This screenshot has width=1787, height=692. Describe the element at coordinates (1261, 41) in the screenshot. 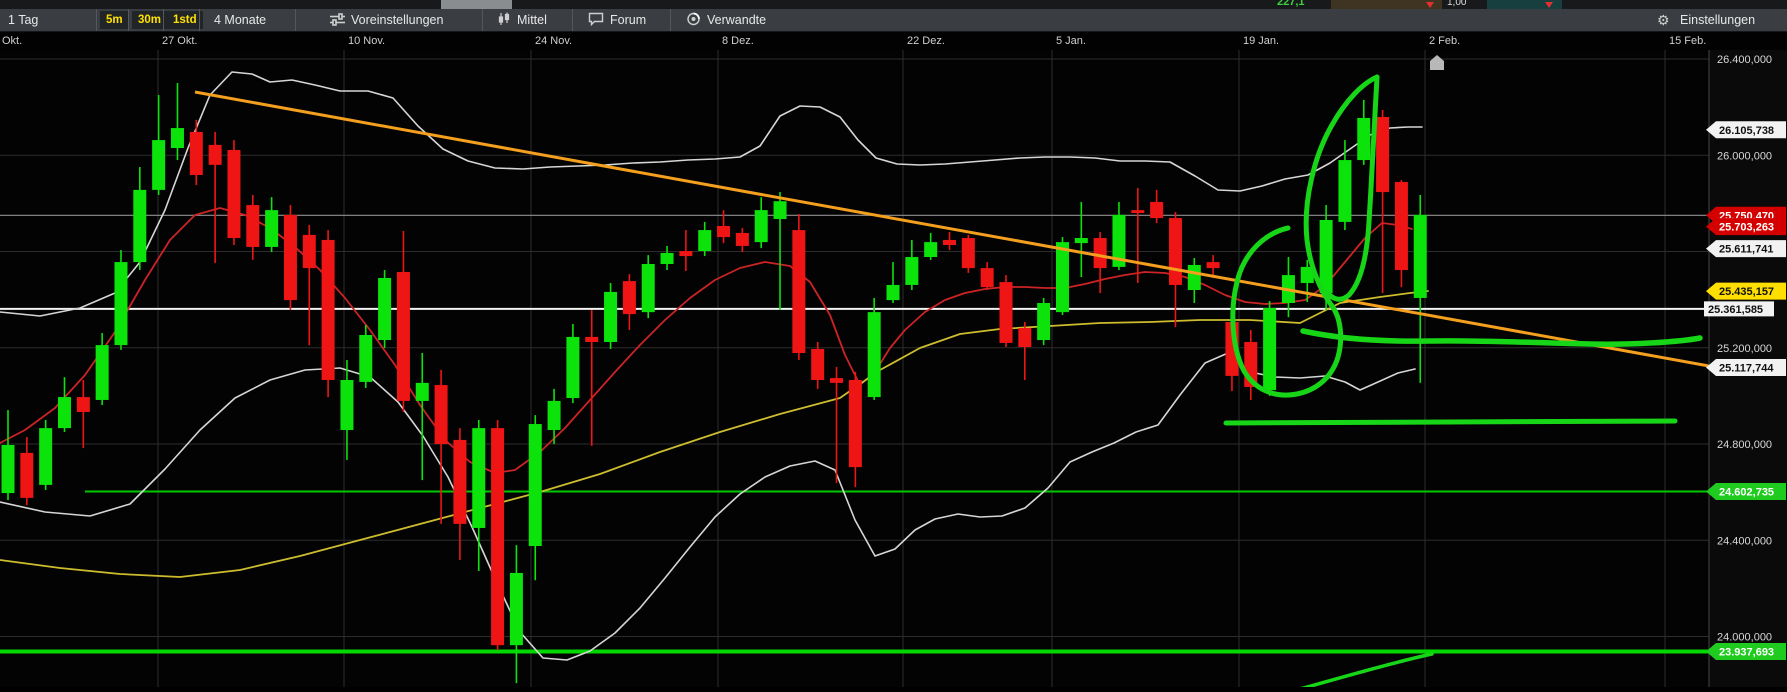

I see `x-axis-label: 19 Jan.` at that location.